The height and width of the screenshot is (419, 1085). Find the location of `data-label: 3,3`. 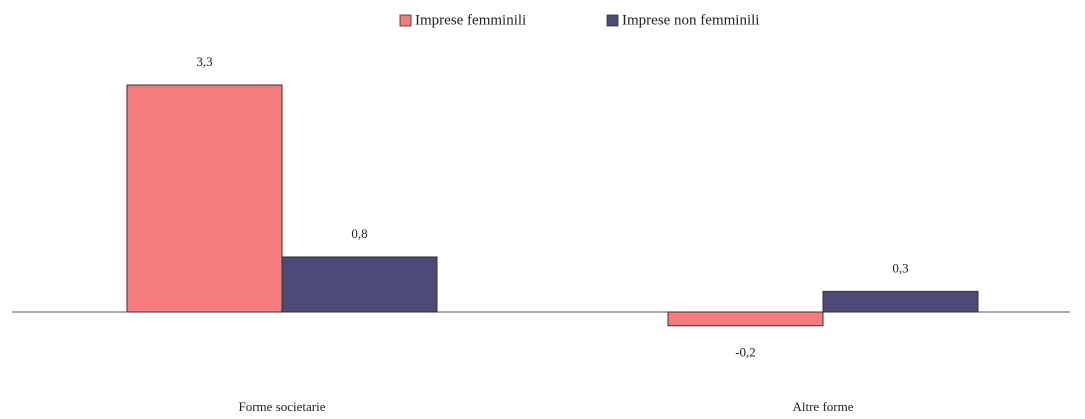

data-label: 3,3 is located at coordinates (204, 61).